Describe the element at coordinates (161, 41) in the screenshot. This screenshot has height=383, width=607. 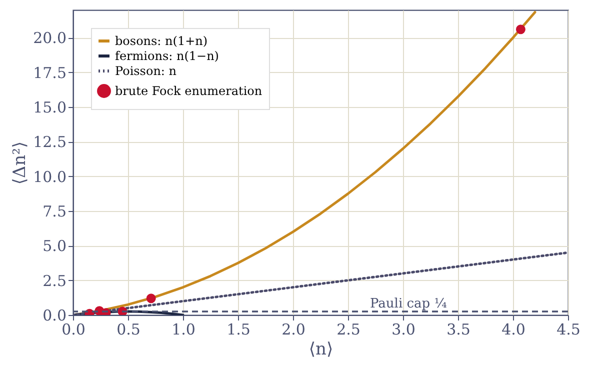
I see `legend-label: bosons: n(1+n)` at that location.